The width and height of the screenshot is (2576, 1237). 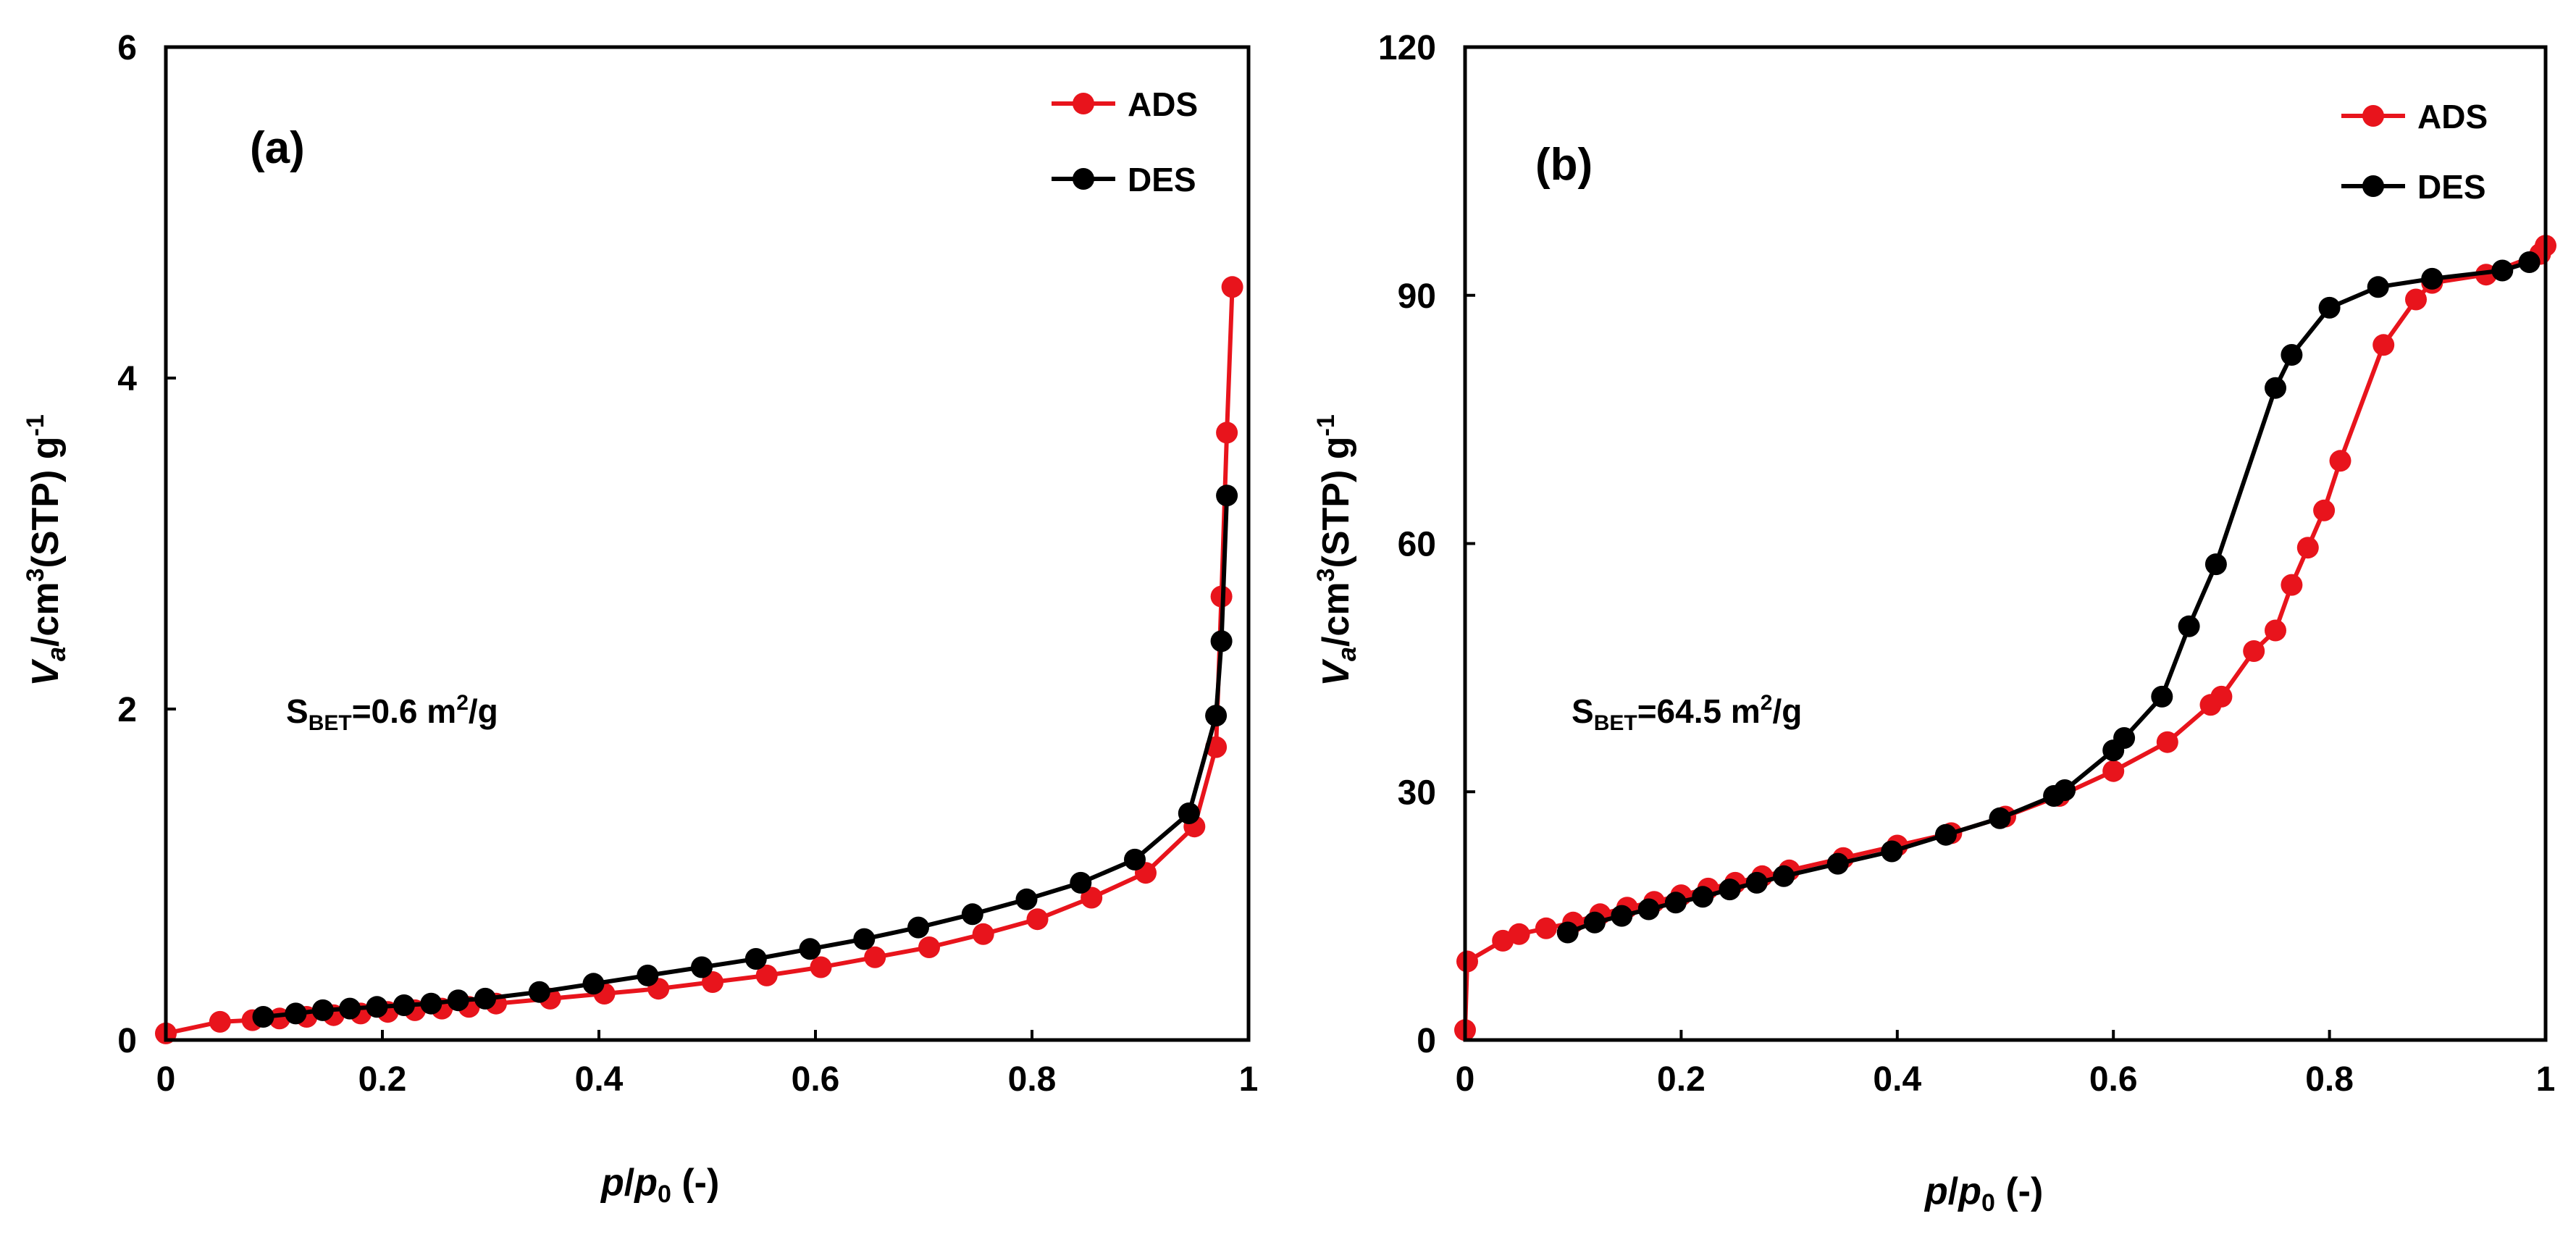 What do you see at coordinates (1681, 1079) in the screenshot?
I see `x-tick-label-b: 0.2` at bounding box center [1681, 1079].